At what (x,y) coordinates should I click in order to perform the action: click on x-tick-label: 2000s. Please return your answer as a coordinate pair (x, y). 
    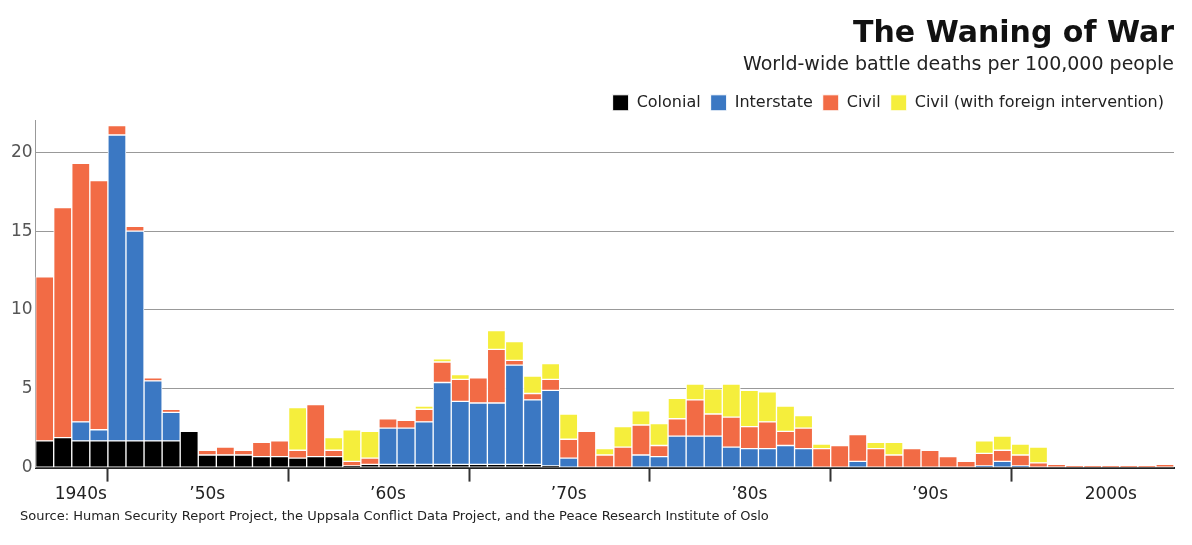
    Looking at the image, I should click on (1110, 493).